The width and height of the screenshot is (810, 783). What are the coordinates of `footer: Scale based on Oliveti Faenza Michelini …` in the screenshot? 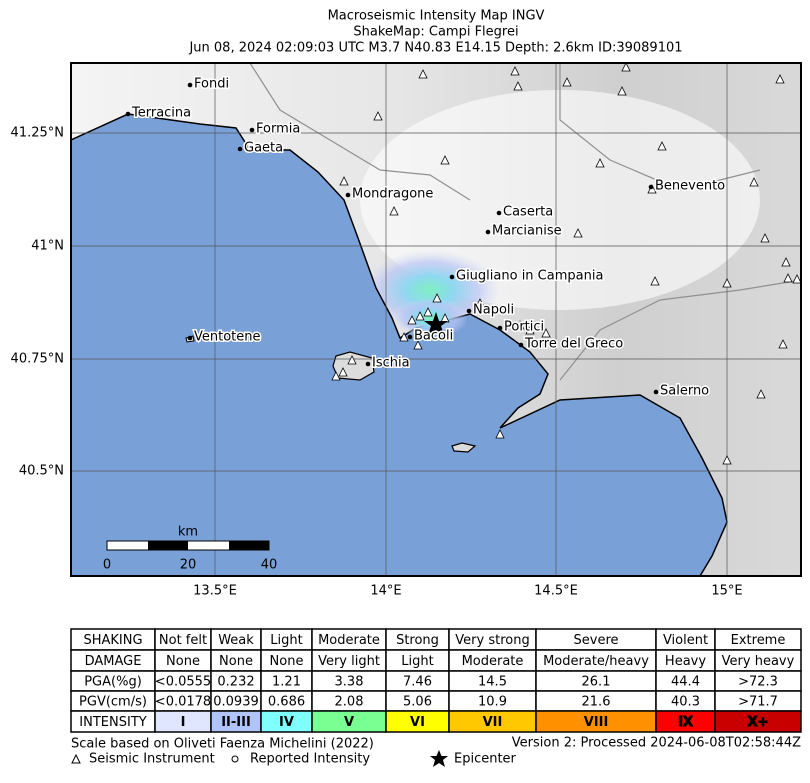 It's located at (436, 751).